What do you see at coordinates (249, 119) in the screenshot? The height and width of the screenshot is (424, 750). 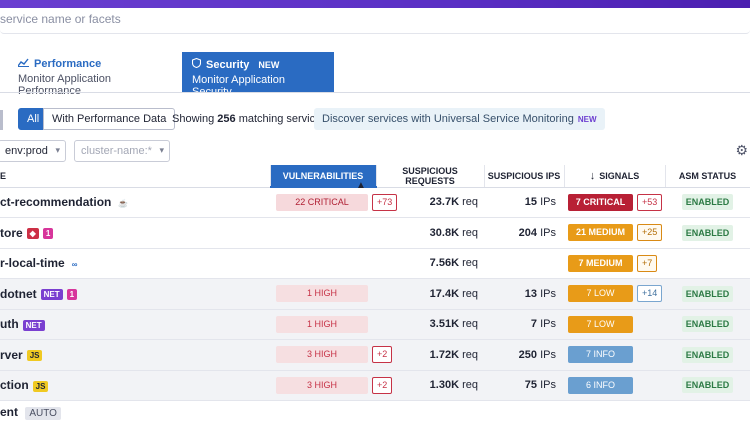 I see `matching-count: Showing 256 matching services` at bounding box center [249, 119].